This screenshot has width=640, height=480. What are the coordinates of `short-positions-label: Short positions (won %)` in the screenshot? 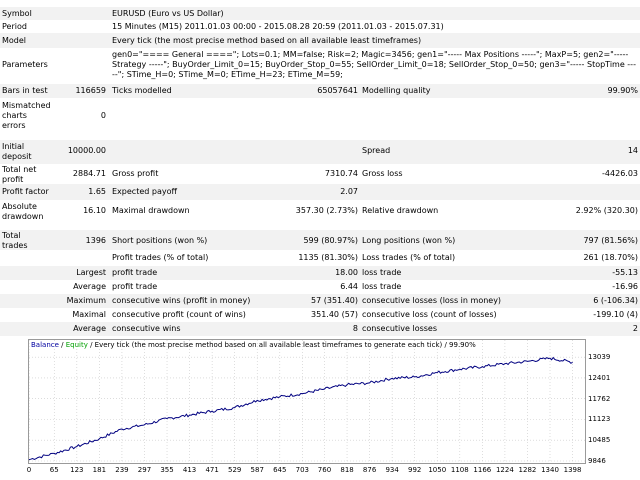 It's located at (160, 240).